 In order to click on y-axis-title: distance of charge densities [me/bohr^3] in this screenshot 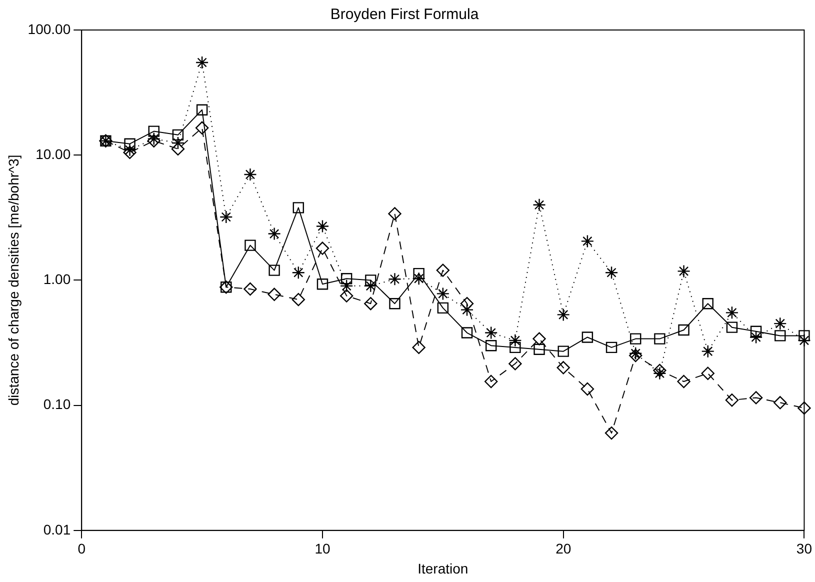, I will do `click(13, 280)`.